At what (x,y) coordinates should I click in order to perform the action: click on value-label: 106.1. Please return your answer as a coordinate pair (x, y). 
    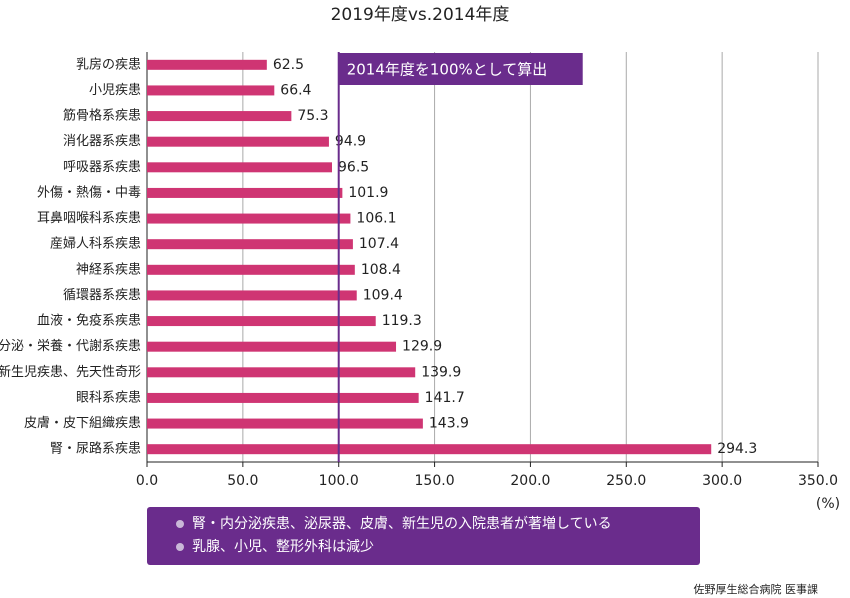
    Looking at the image, I should click on (376, 219).